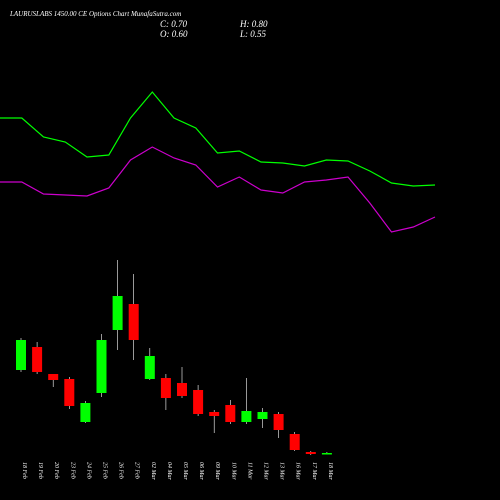  Describe the element at coordinates (314, 471) in the screenshot. I see `x-tick-label: 17 Mar` at that location.